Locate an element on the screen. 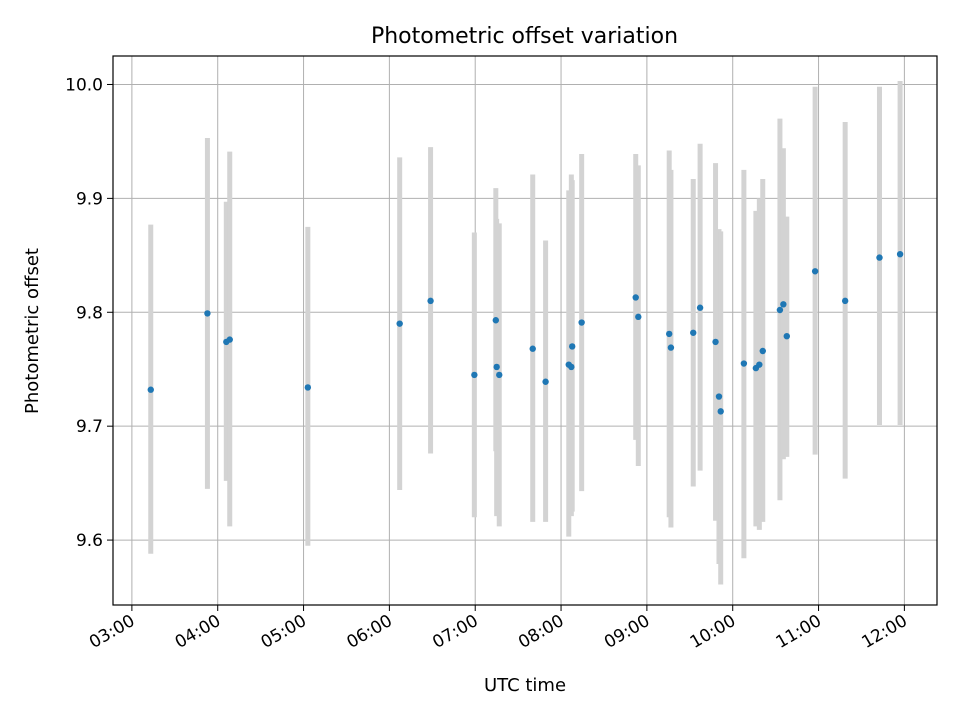 Image resolution: width=960 pixels, height=720 pixels. x-tick-label: 04:00 is located at coordinates (198, 632).